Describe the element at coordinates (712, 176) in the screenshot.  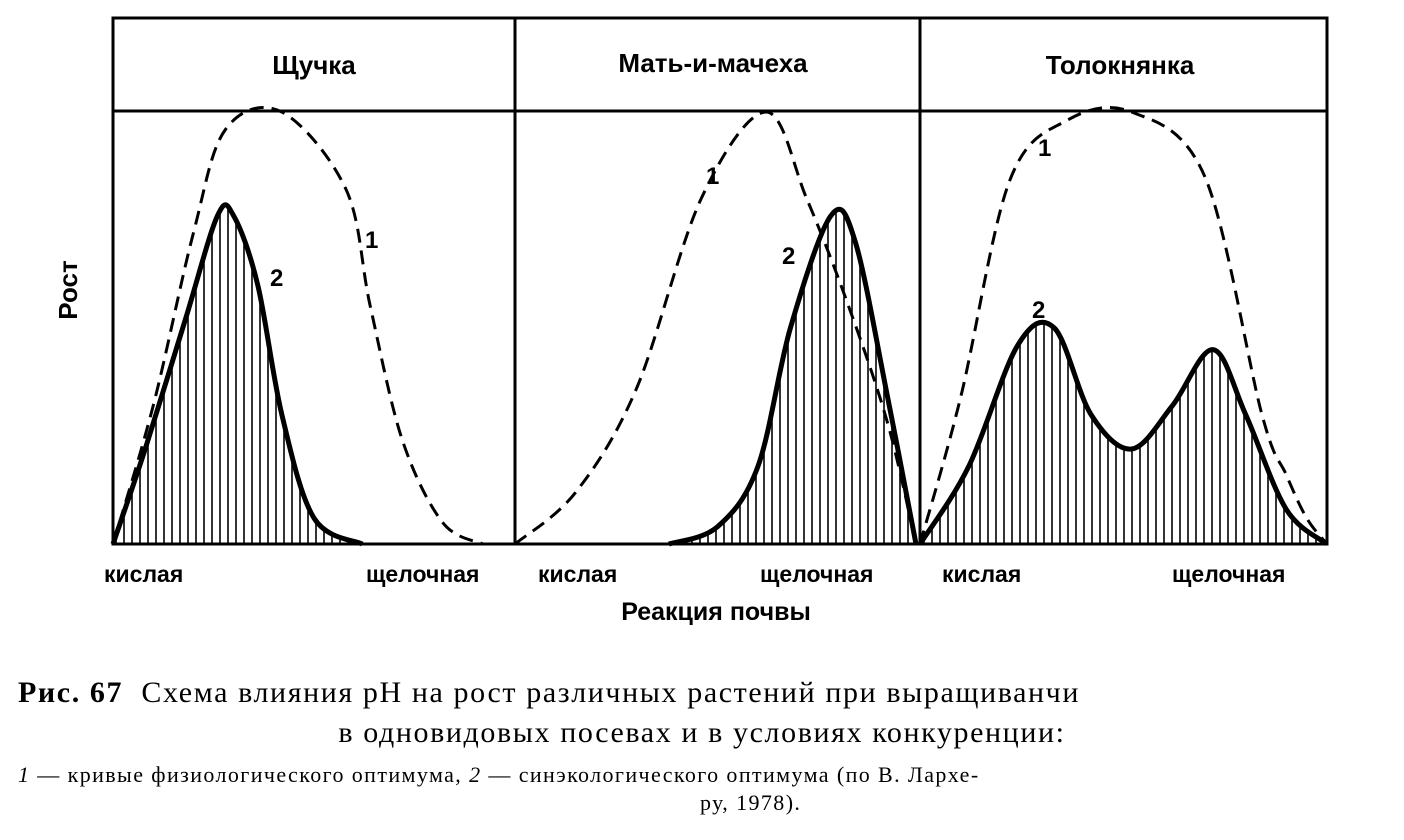
I see `curve-1-label-panel-2: 1` at that location.